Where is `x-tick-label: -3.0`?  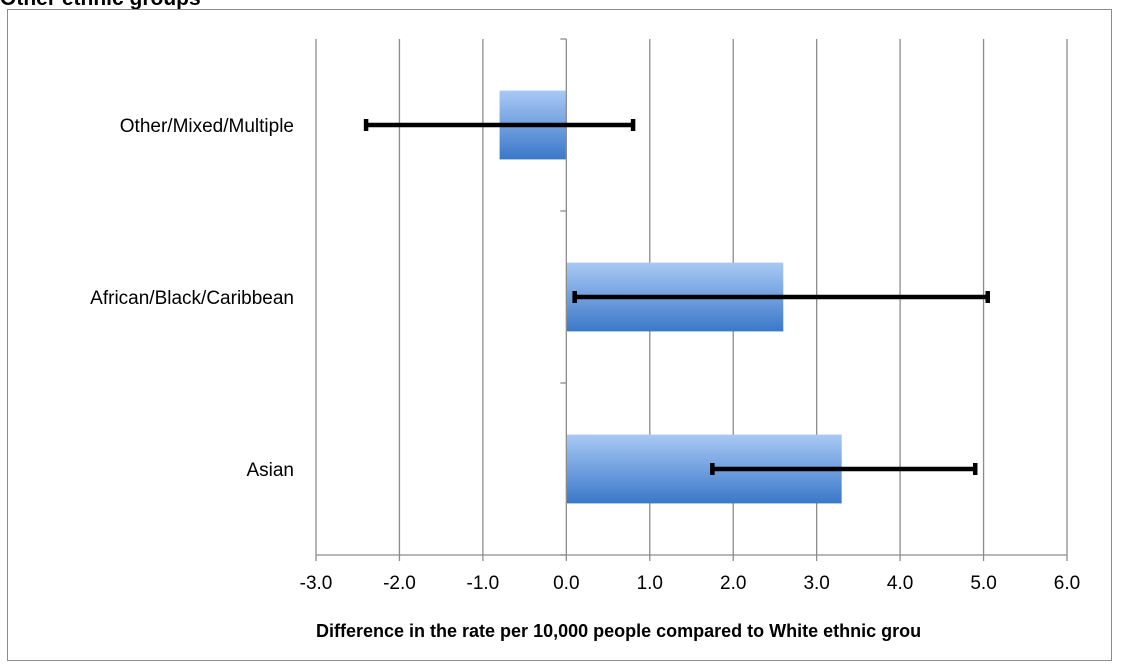 x-tick-label: -3.0 is located at coordinates (316, 583).